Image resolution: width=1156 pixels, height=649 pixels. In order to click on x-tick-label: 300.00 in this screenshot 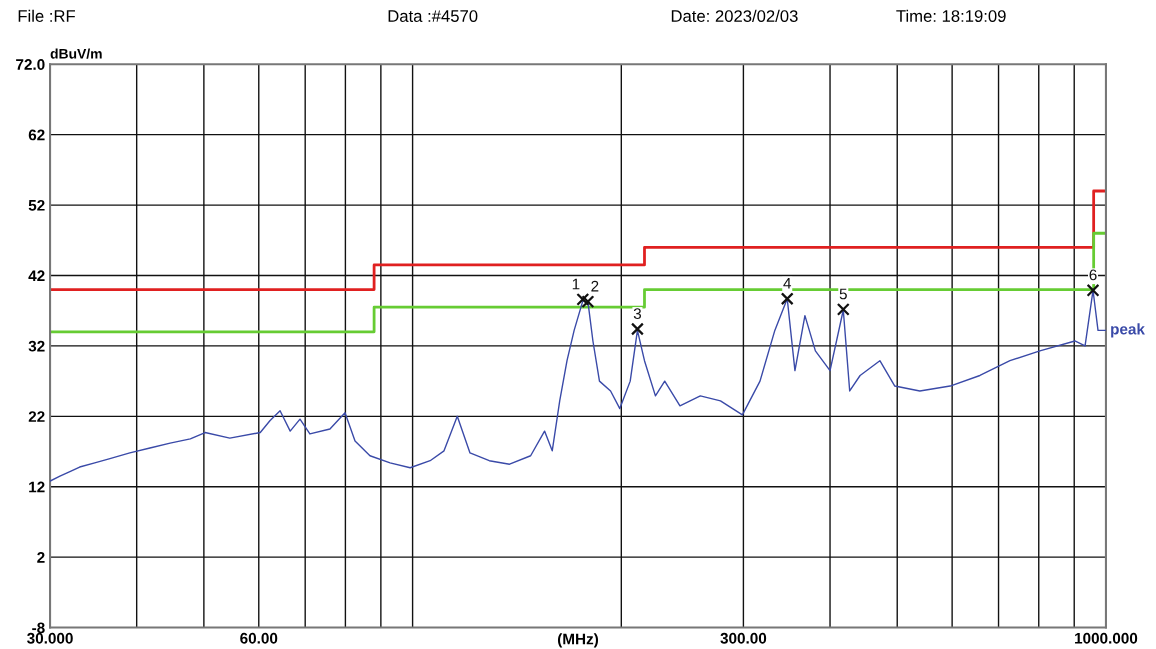, I will do `click(743, 638)`.